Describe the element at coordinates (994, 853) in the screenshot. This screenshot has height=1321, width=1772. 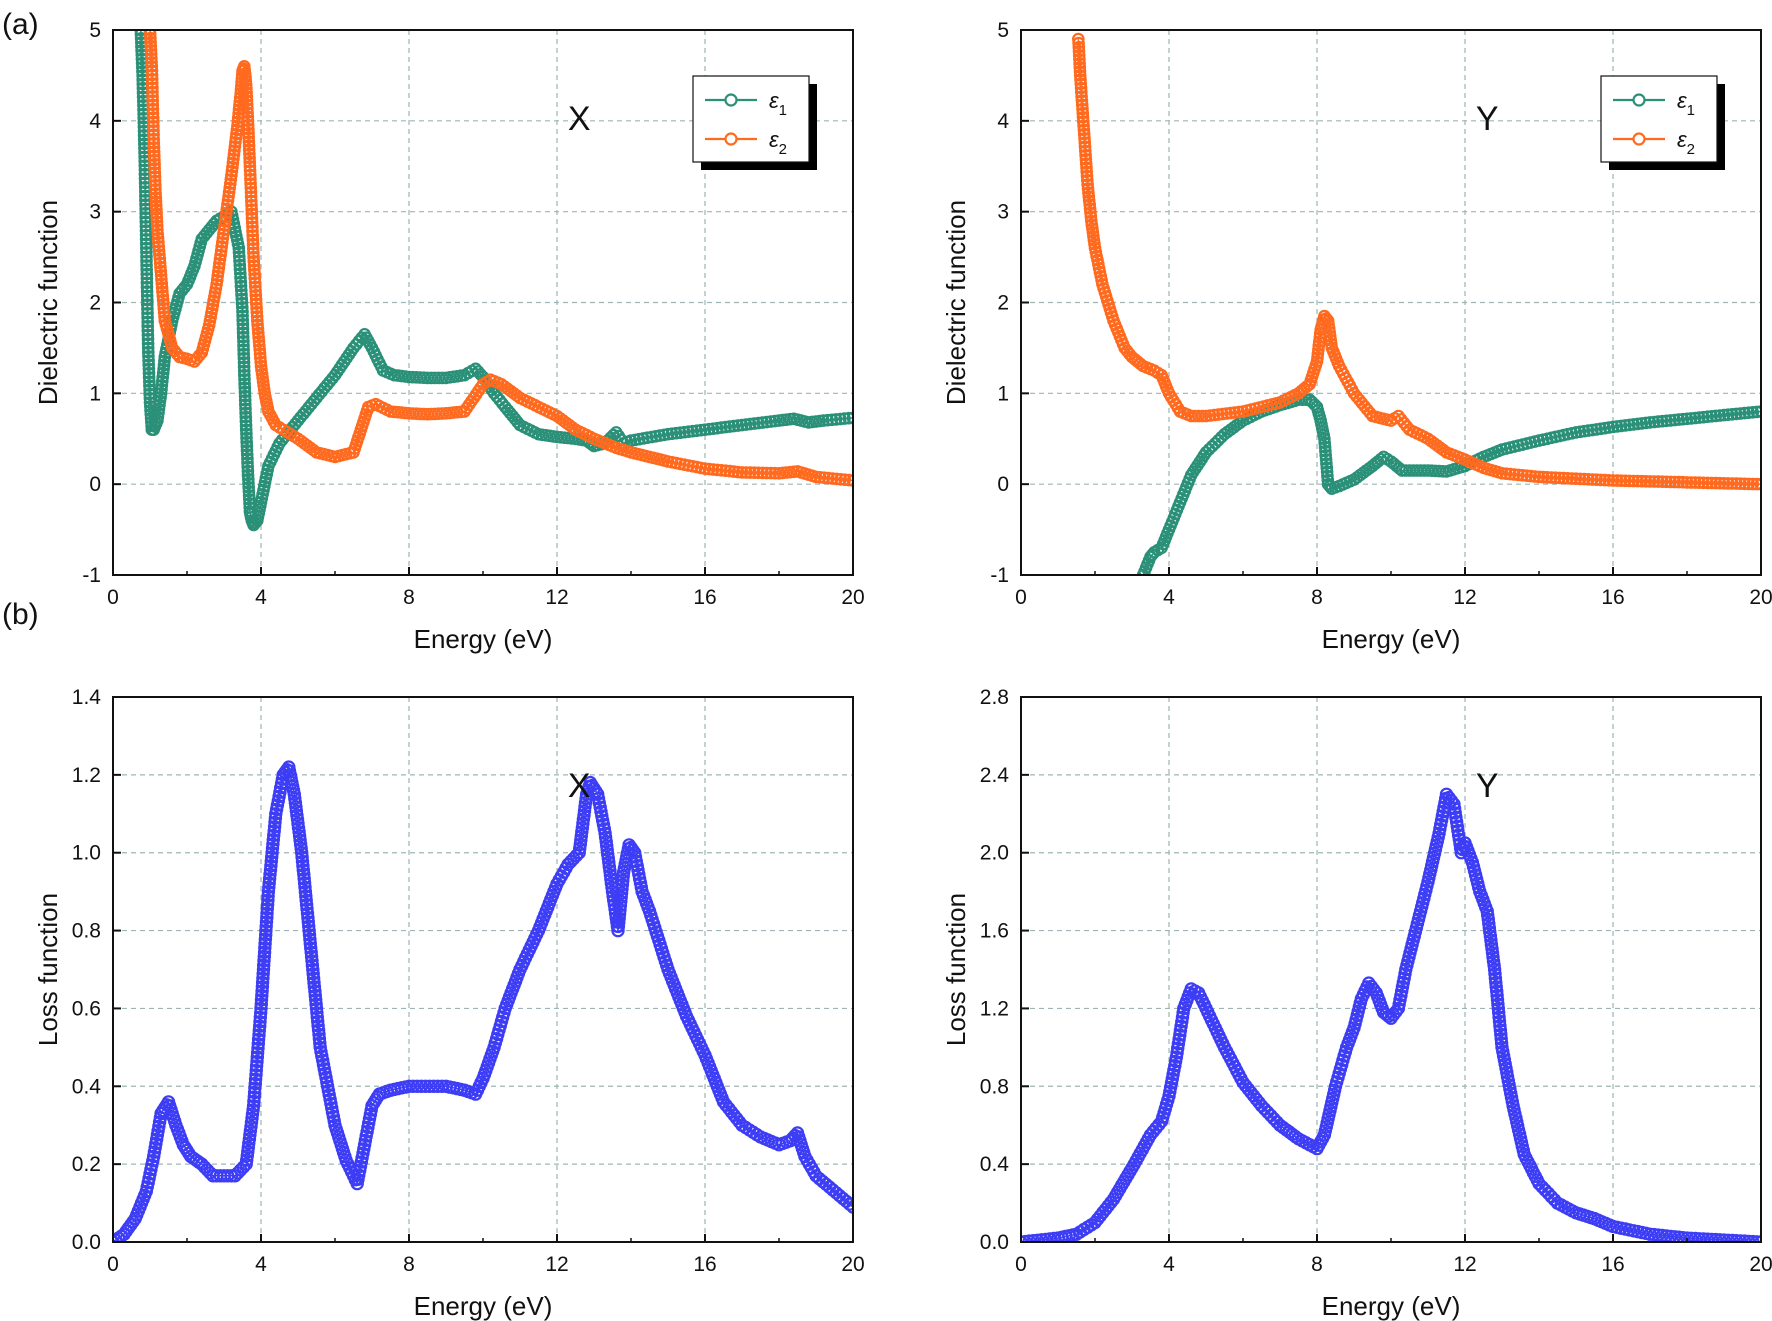
I see `y-tick-label: 2.0` at that location.